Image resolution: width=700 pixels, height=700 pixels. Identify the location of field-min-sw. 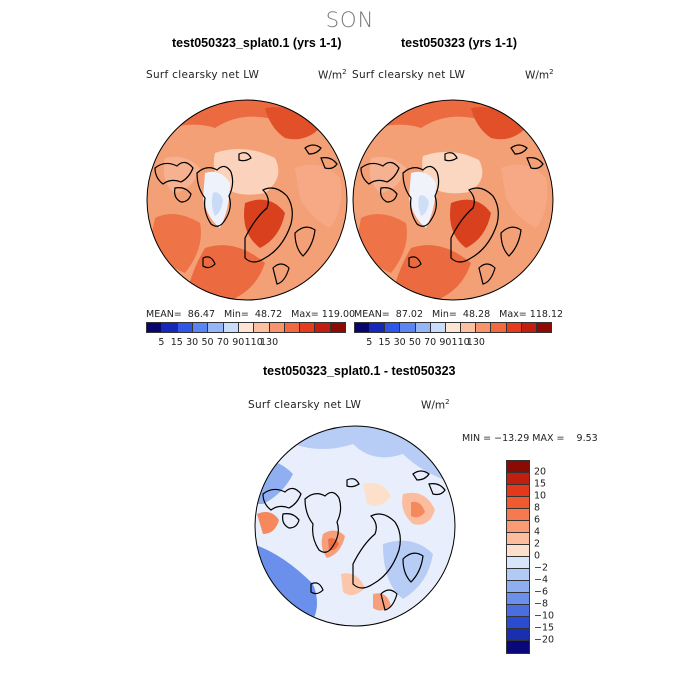
(268, 607).